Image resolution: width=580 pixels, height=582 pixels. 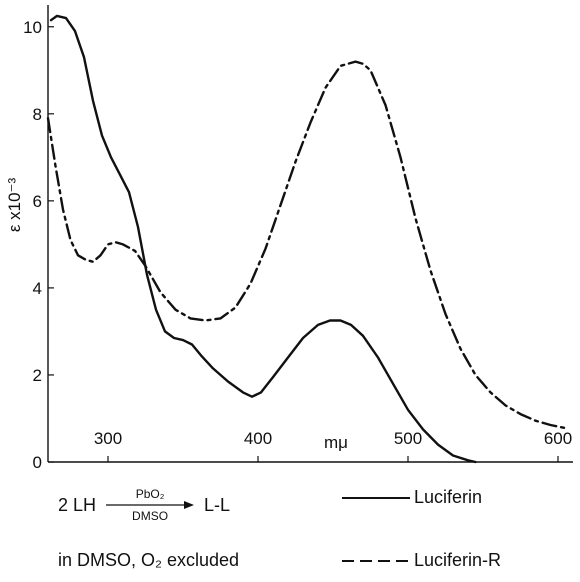 I want to click on solvent-label: DMSO, so click(x=150, y=516).